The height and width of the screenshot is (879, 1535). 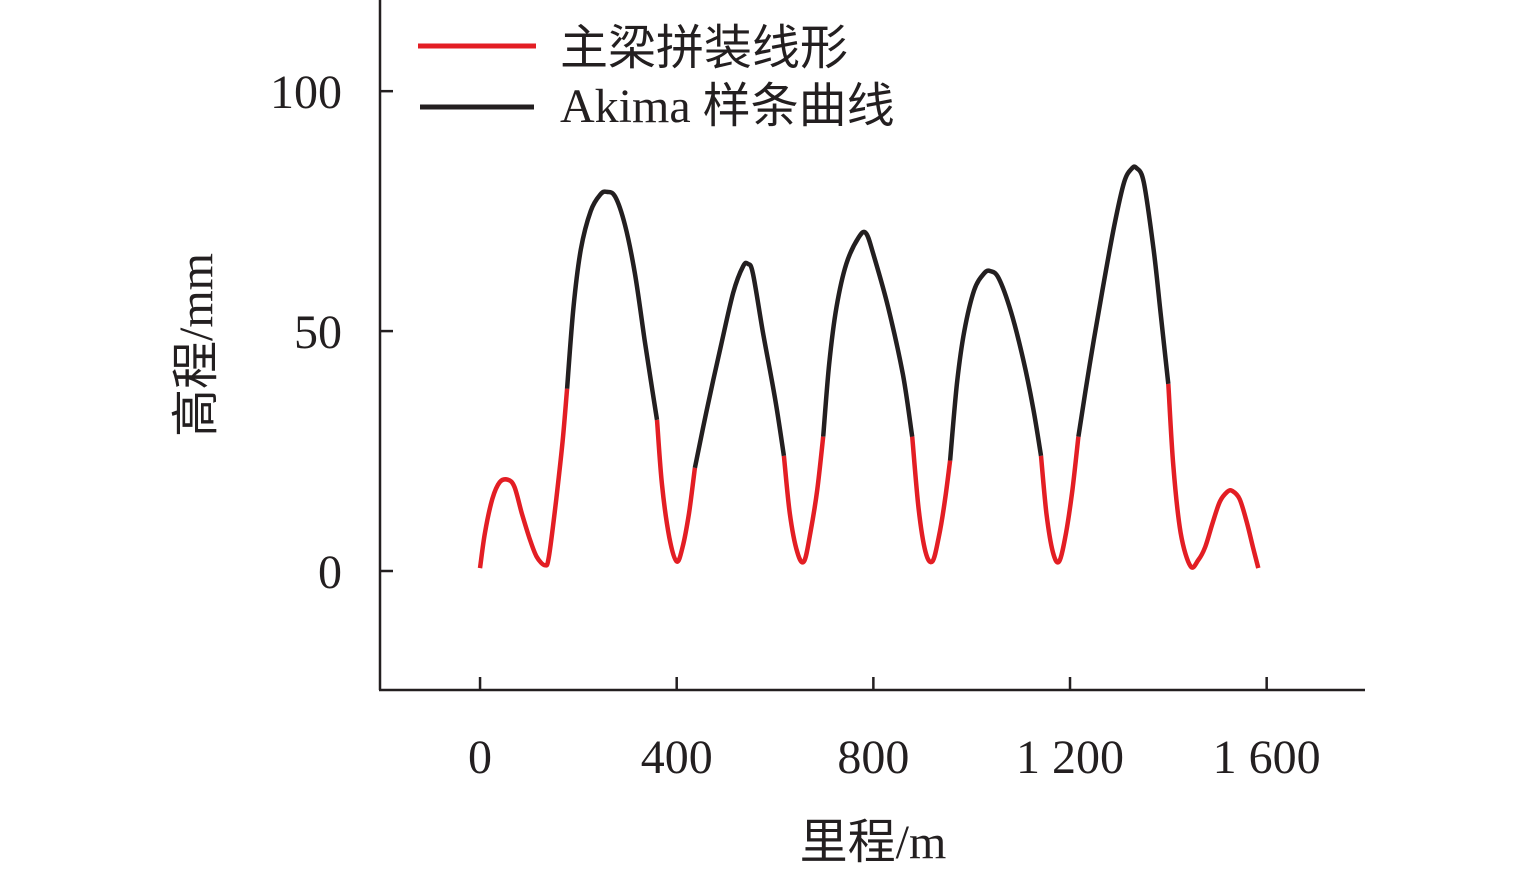 What do you see at coordinates (196, 345) in the screenshot?
I see `y-axis-label: 高程/mm` at bounding box center [196, 345].